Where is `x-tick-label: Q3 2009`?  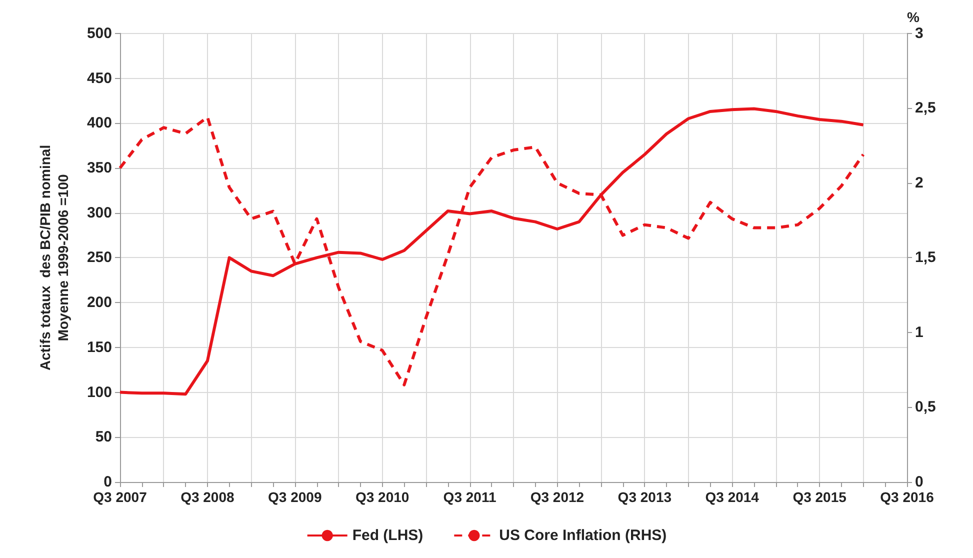
x-tick-label: Q3 2009 is located at coordinates (295, 497).